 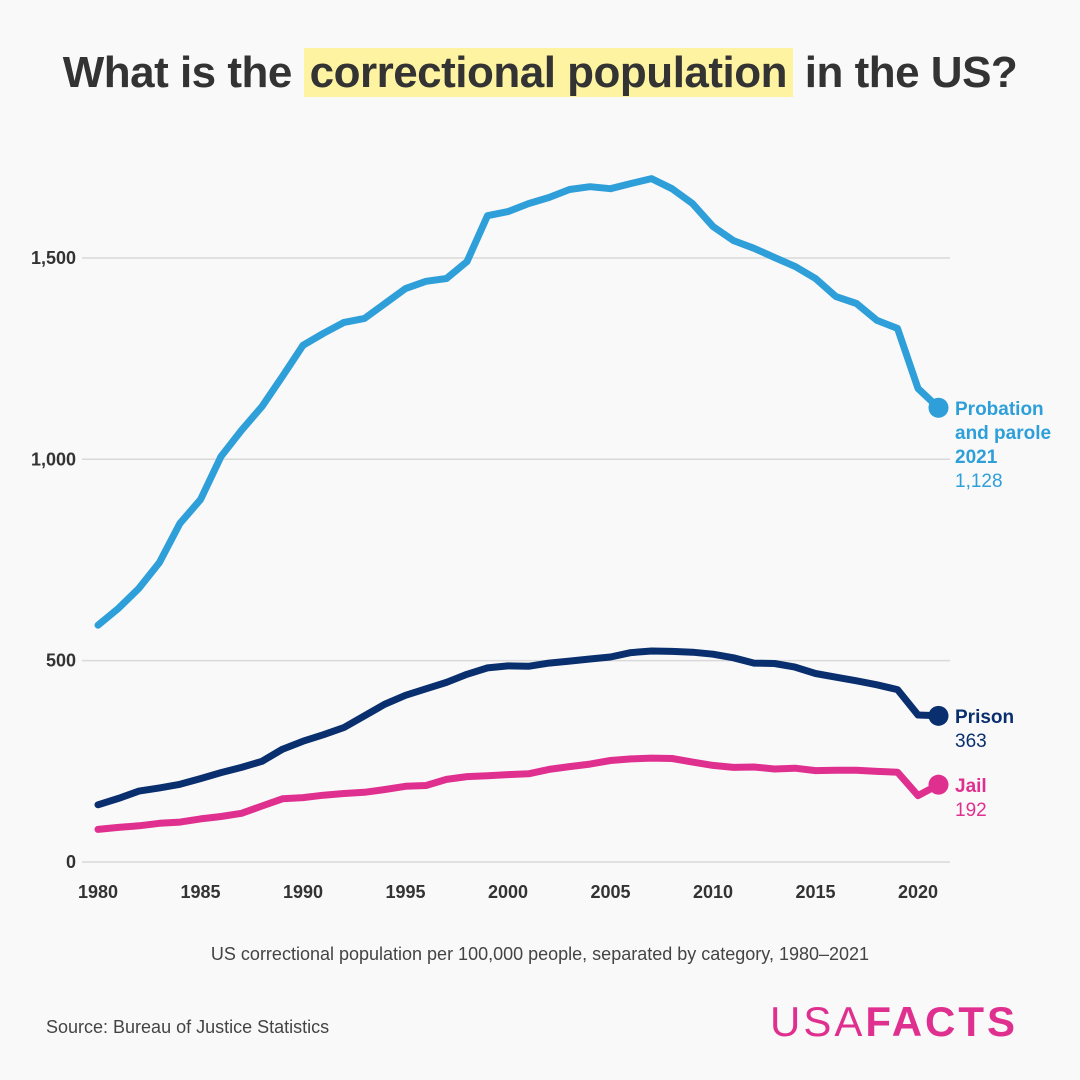 I want to click on jail-series-name: Jail, so click(x=971, y=786).